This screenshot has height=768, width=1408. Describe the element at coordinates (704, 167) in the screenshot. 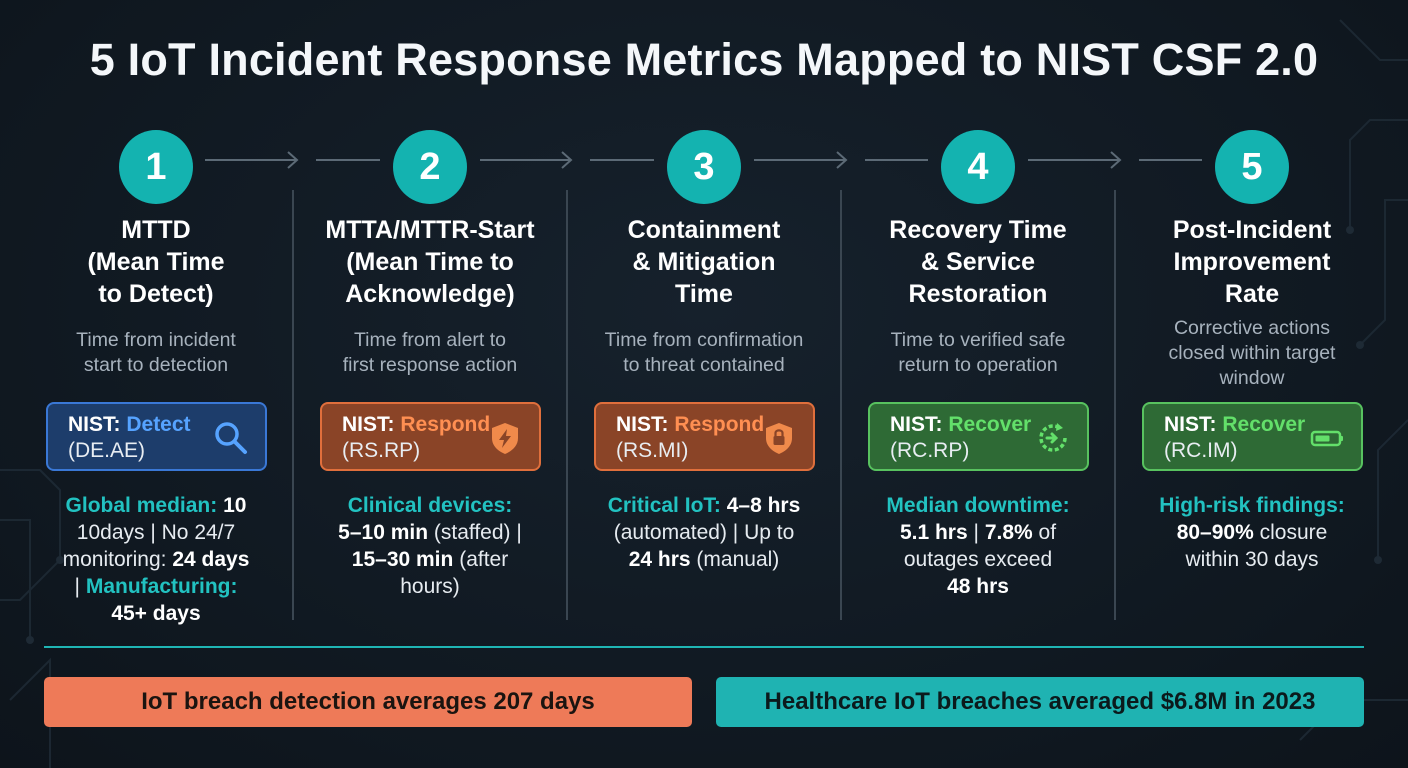

I see `step-number: 3` at that location.